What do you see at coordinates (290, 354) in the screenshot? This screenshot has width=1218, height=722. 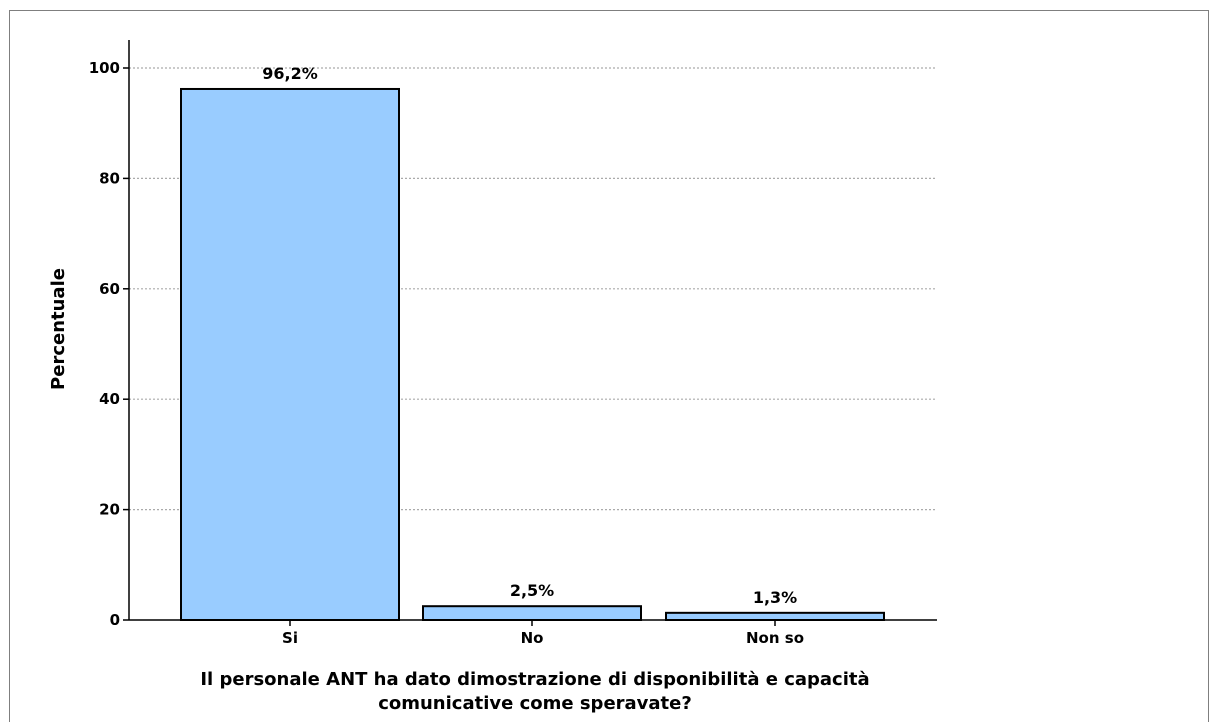 I see `bar-si` at bounding box center [290, 354].